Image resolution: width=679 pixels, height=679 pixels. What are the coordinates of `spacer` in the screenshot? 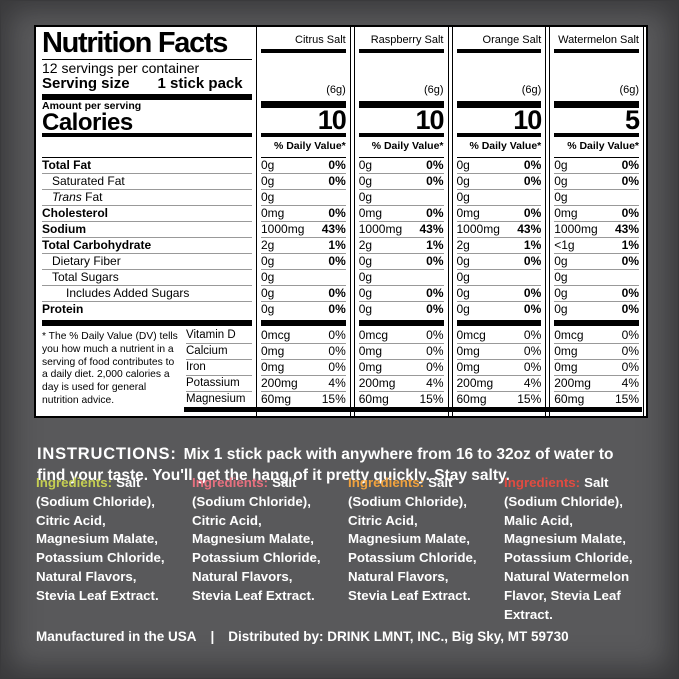 It's located at (499, 68).